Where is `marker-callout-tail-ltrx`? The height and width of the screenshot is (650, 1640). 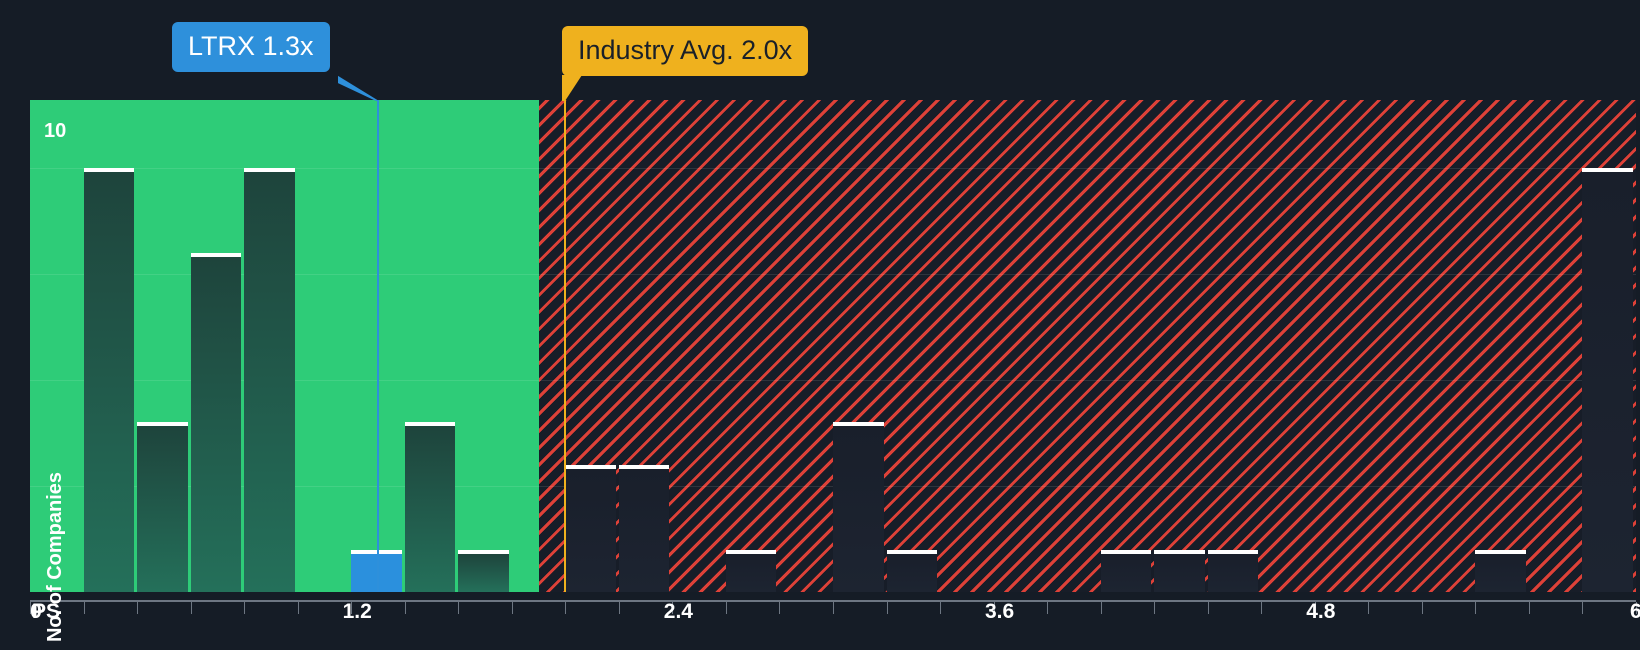
marker-callout-tail-ltrx is located at coordinates (347, 86).